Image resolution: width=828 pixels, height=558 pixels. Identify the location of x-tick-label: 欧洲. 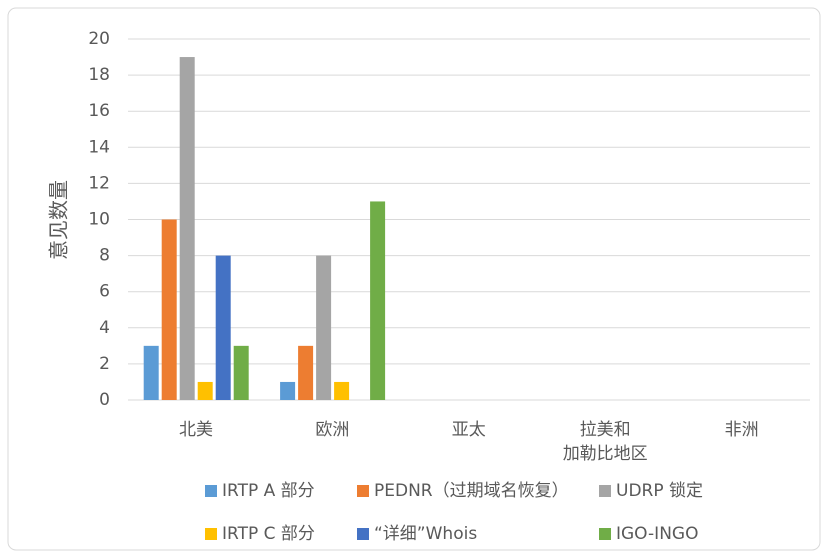
(332, 430).